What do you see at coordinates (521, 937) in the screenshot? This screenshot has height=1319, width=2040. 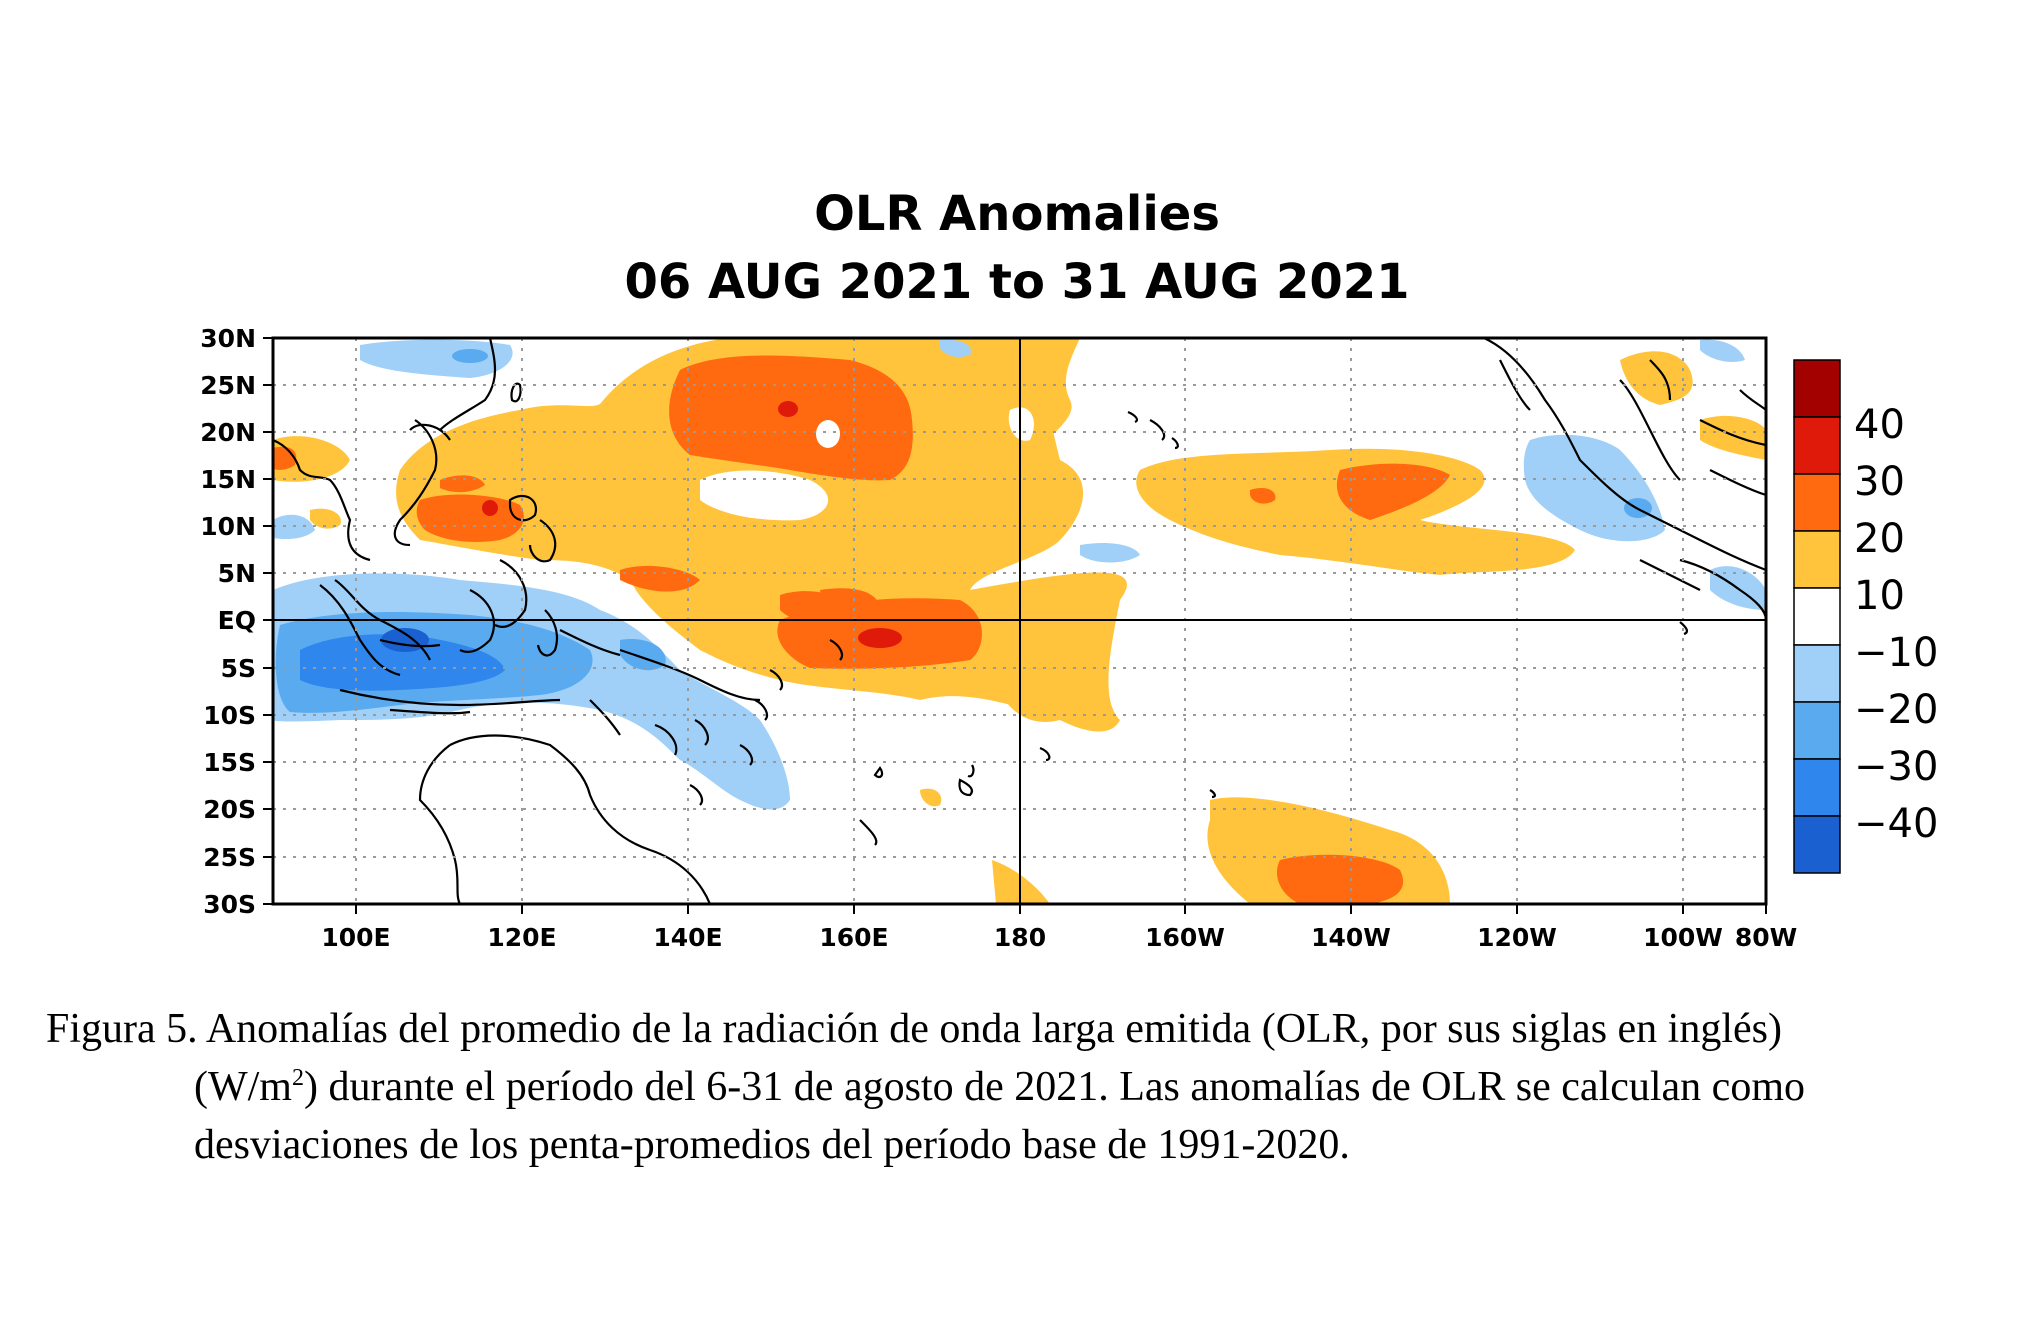 I see `lon-tick-label: 120E` at bounding box center [521, 937].